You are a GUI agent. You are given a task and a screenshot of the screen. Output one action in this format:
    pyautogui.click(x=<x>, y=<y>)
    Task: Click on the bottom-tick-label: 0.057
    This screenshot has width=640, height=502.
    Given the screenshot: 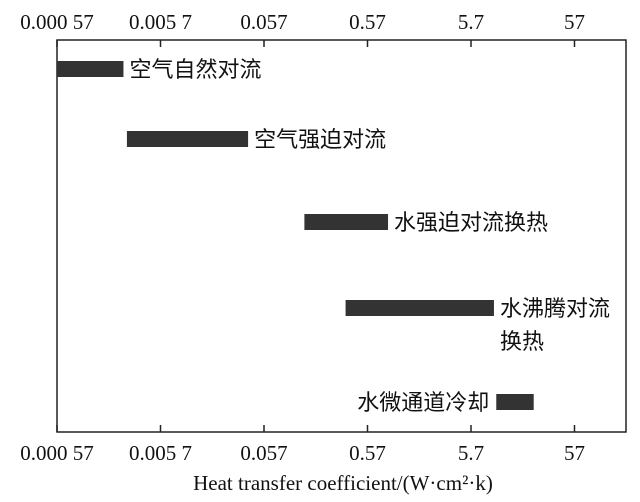 What is the action you would take?
    pyautogui.click(x=263, y=453)
    